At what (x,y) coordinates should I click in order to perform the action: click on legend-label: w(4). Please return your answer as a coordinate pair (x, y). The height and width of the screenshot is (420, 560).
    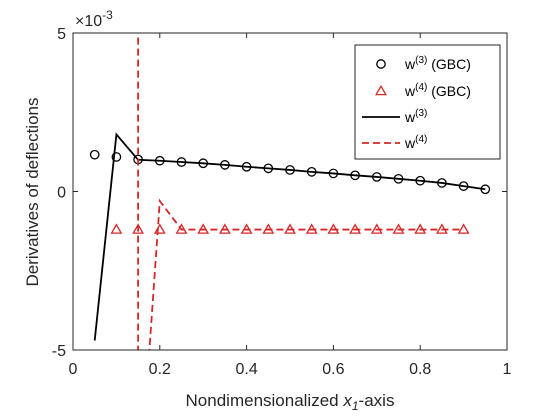
    Looking at the image, I should click on (415, 142).